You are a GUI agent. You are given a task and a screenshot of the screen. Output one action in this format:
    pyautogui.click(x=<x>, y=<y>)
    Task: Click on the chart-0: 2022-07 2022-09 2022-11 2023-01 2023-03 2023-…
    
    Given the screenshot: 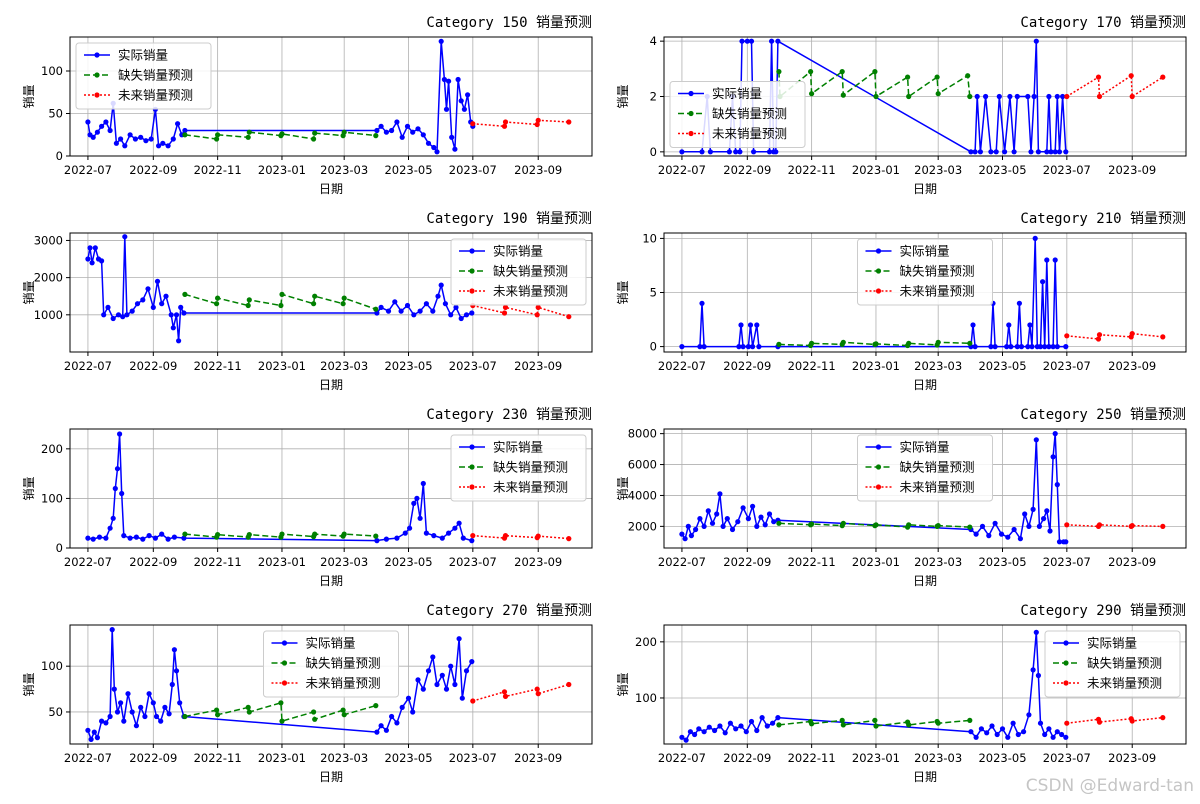 What is the action you would take?
    pyautogui.click(x=307, y=105)
    